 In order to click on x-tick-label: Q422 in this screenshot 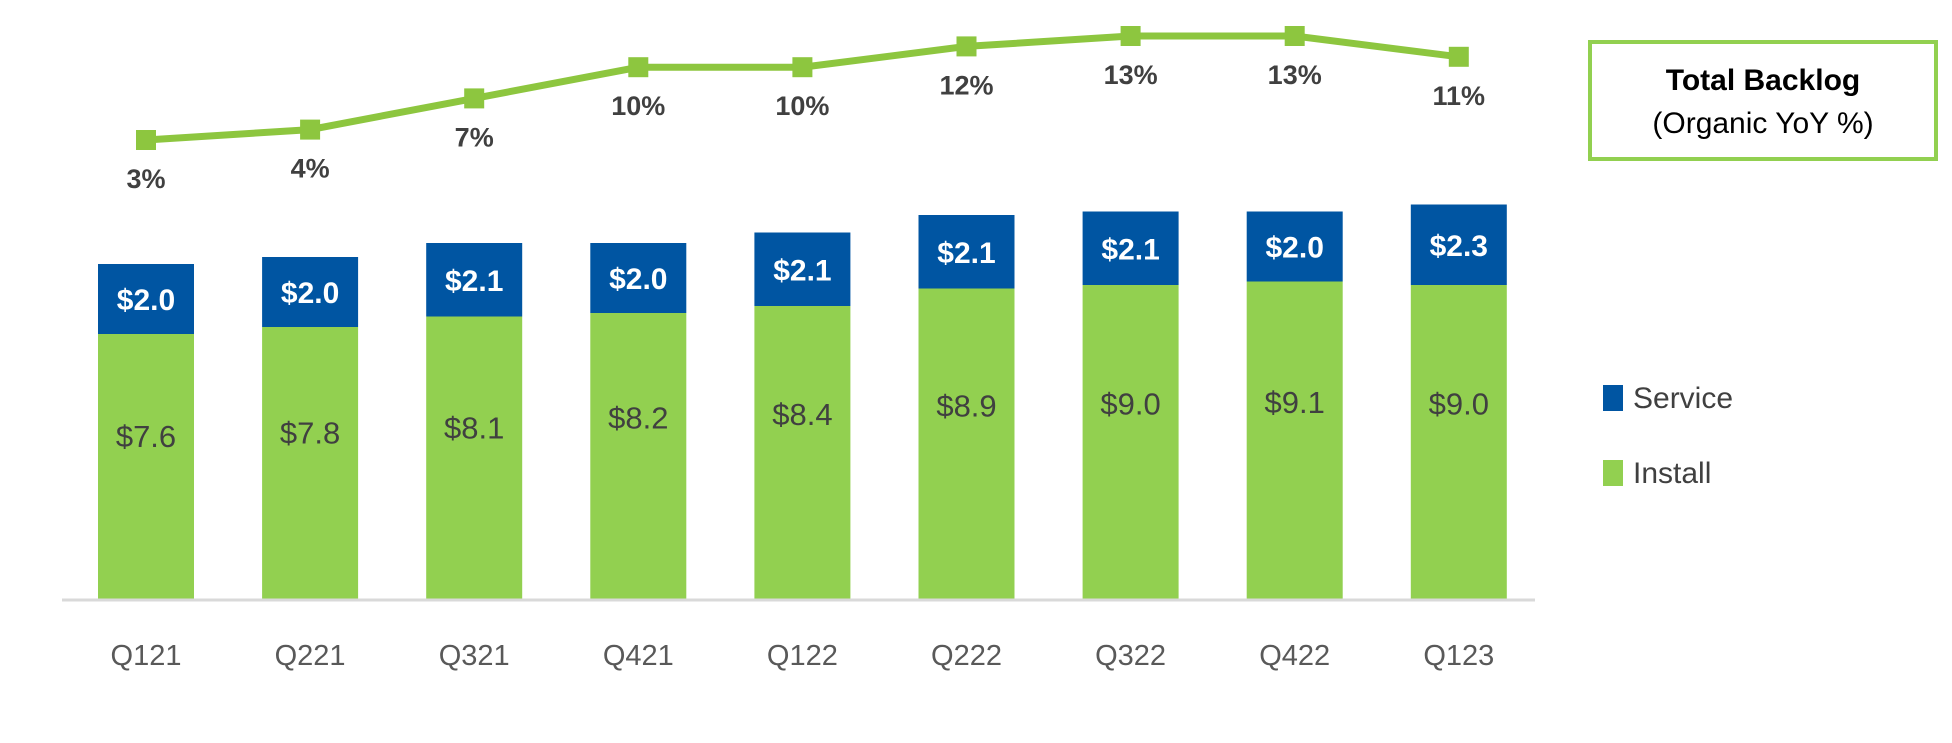, I will do `click(1294, 656)`.